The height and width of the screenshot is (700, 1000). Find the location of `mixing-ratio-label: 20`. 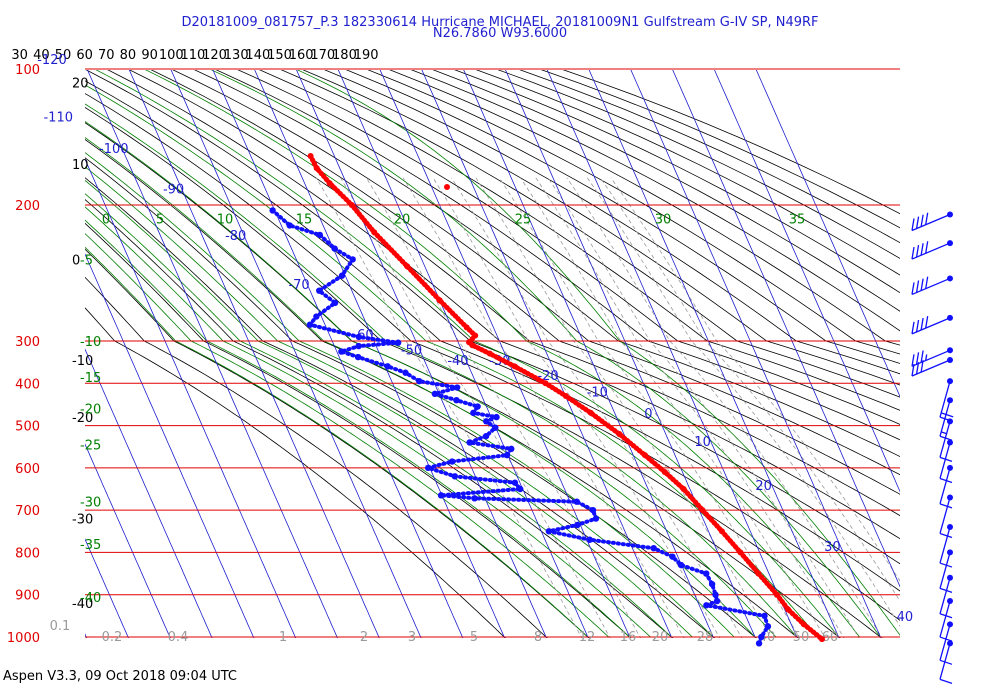

mixing-ratio-label: 20 is located at coordinates (660, 637).